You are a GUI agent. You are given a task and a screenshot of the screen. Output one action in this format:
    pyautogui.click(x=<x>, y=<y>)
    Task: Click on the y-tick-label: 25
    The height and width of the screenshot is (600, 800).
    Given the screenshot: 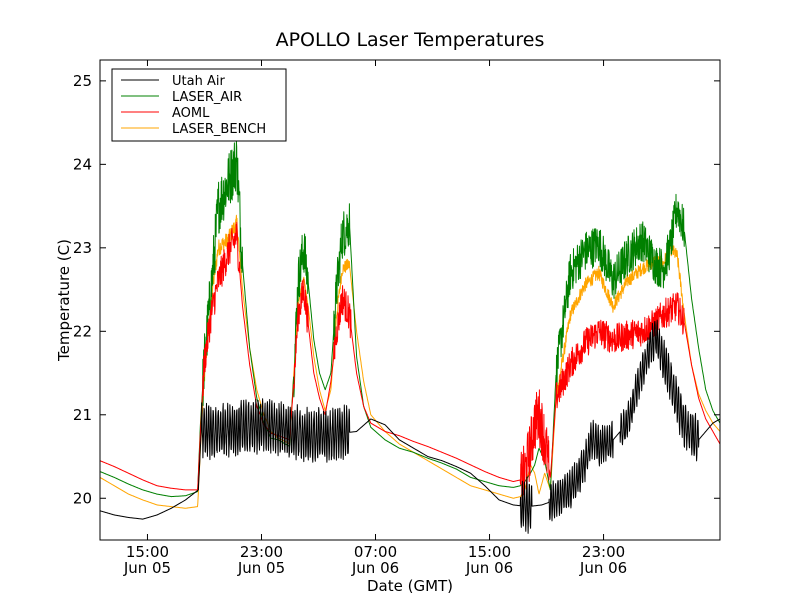 What is the action you would take?
    pyautogui.click(x=82, y=81)
    